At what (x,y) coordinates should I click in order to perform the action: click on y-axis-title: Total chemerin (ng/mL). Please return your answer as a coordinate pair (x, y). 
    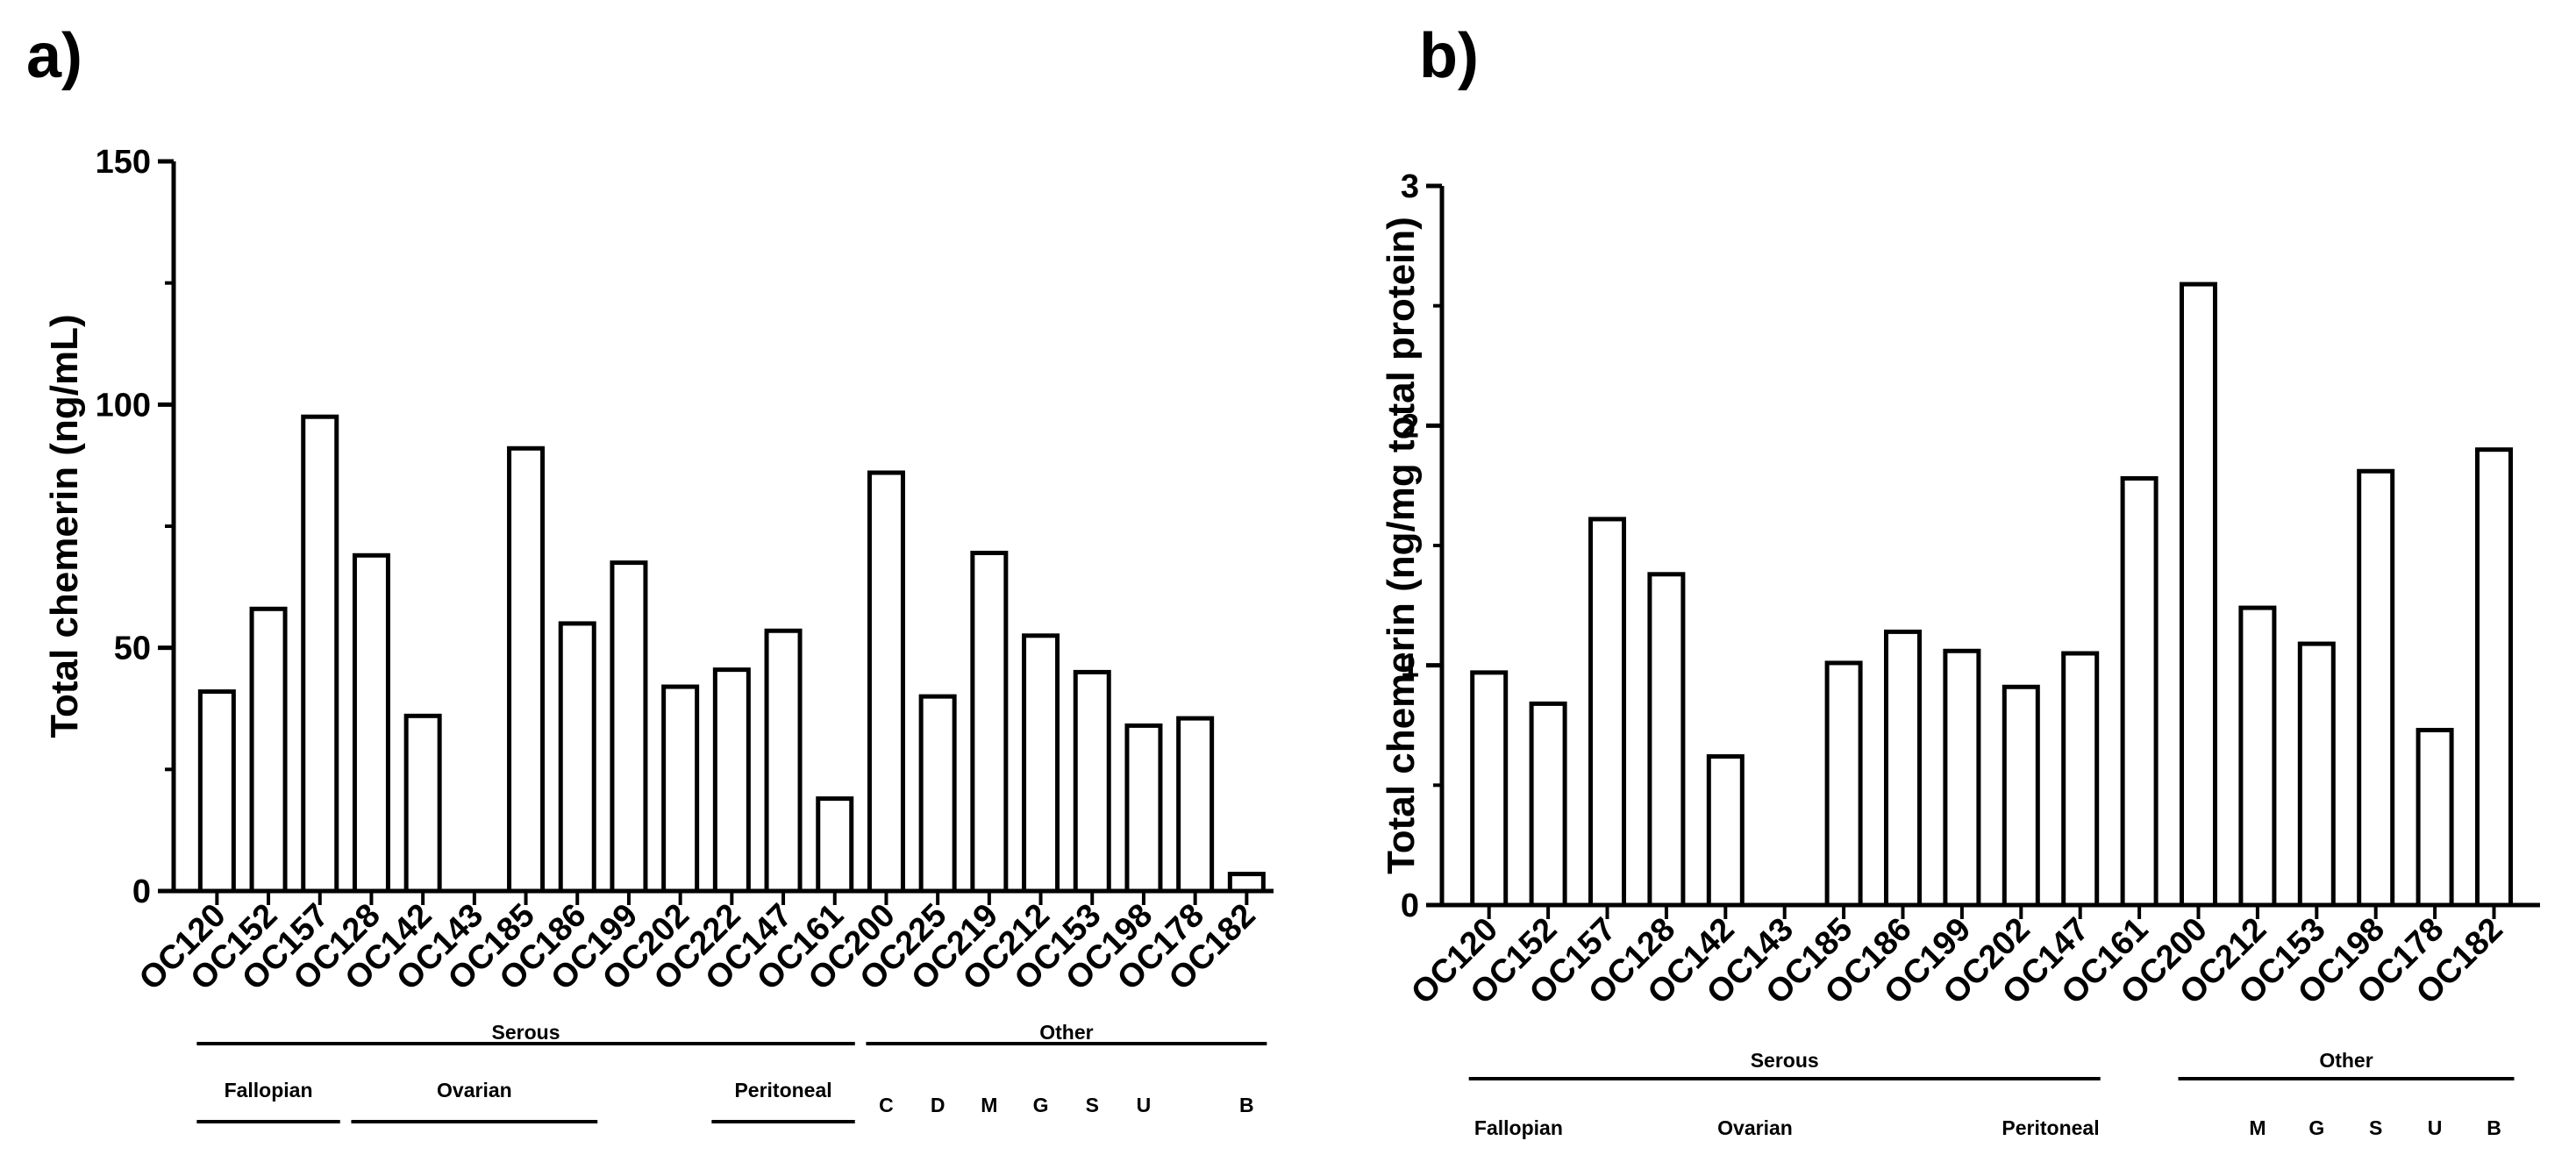
    Looking at the image, I should click on (65, 526).